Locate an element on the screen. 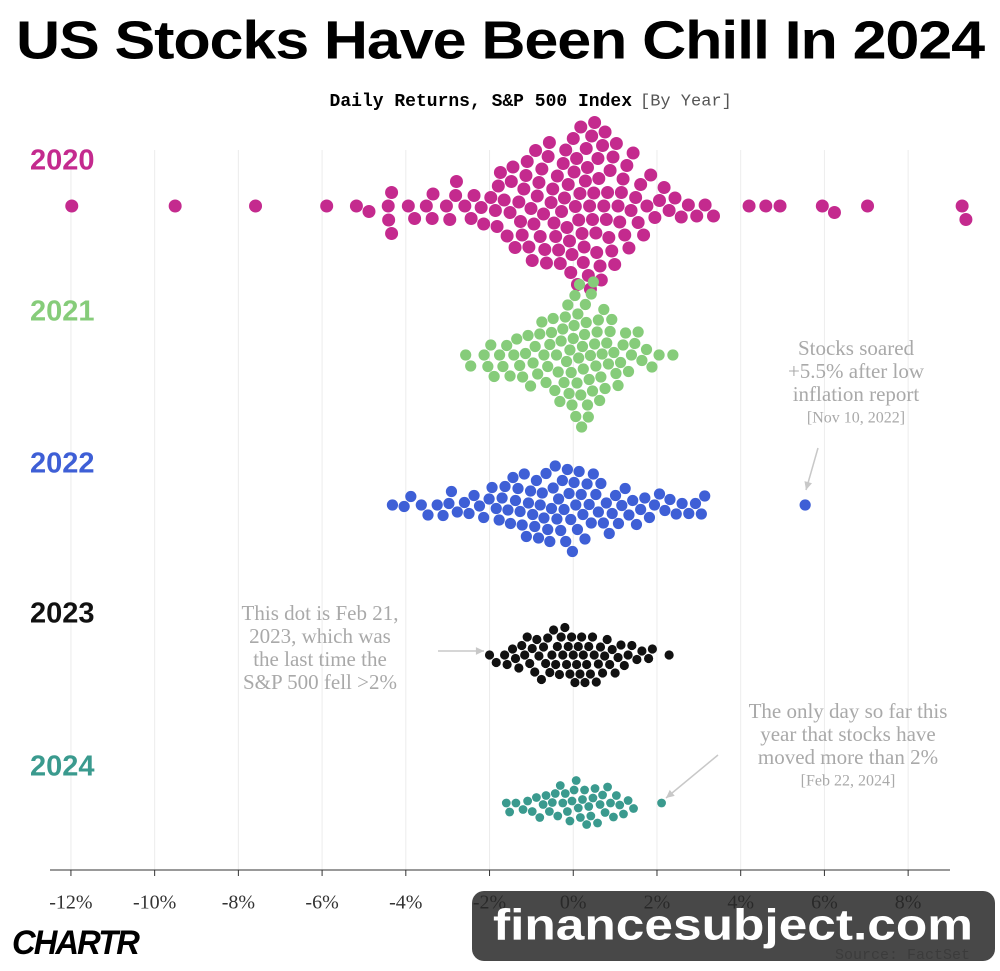 The width and height of the screenshot is (1000, 971). x-tick-label: -4% is located at coordinates (405, 903).